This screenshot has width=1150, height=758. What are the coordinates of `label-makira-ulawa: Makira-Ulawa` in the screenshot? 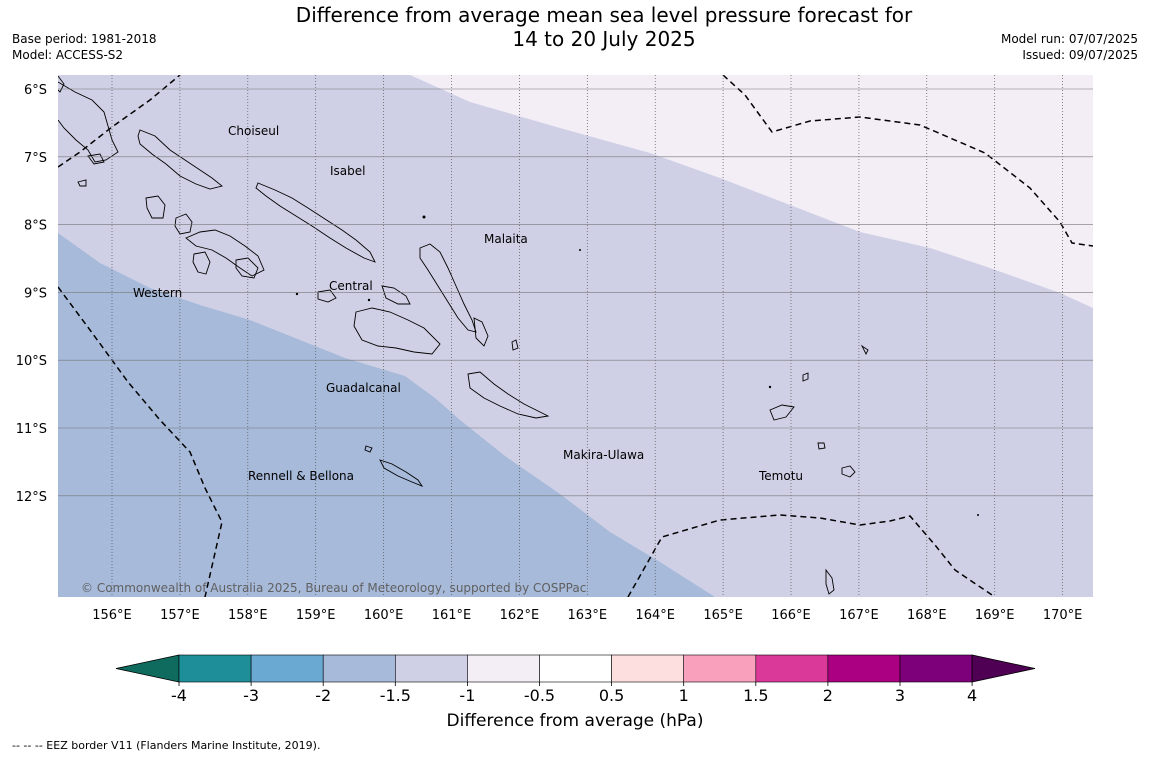 It's located at (603, 455).